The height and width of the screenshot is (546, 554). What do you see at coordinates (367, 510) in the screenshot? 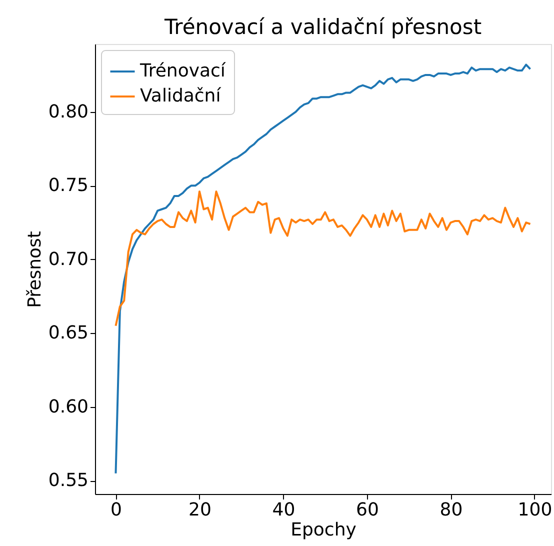
I see `x-tick-label: 60` at bounding box center [367, 510].